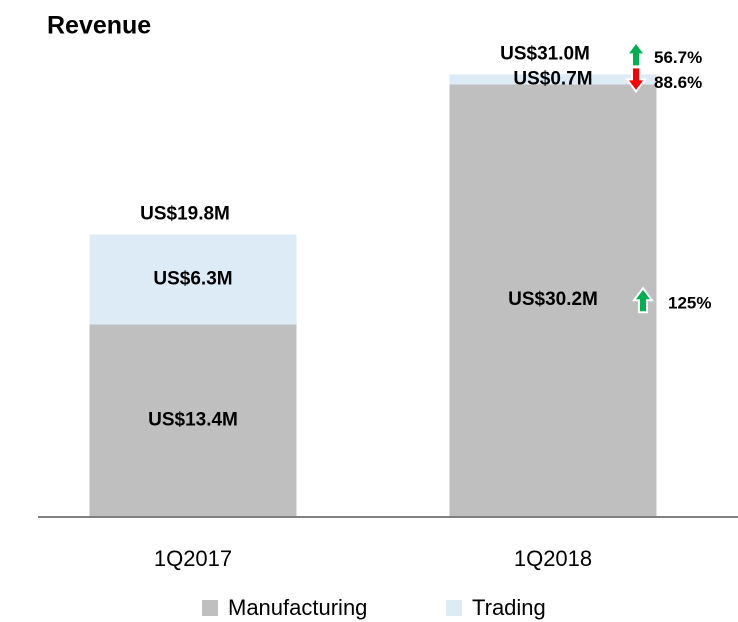 The height and width of the screenshot is (622, 738). I want to click on value-label: US$30.2M, so click(553, 299).